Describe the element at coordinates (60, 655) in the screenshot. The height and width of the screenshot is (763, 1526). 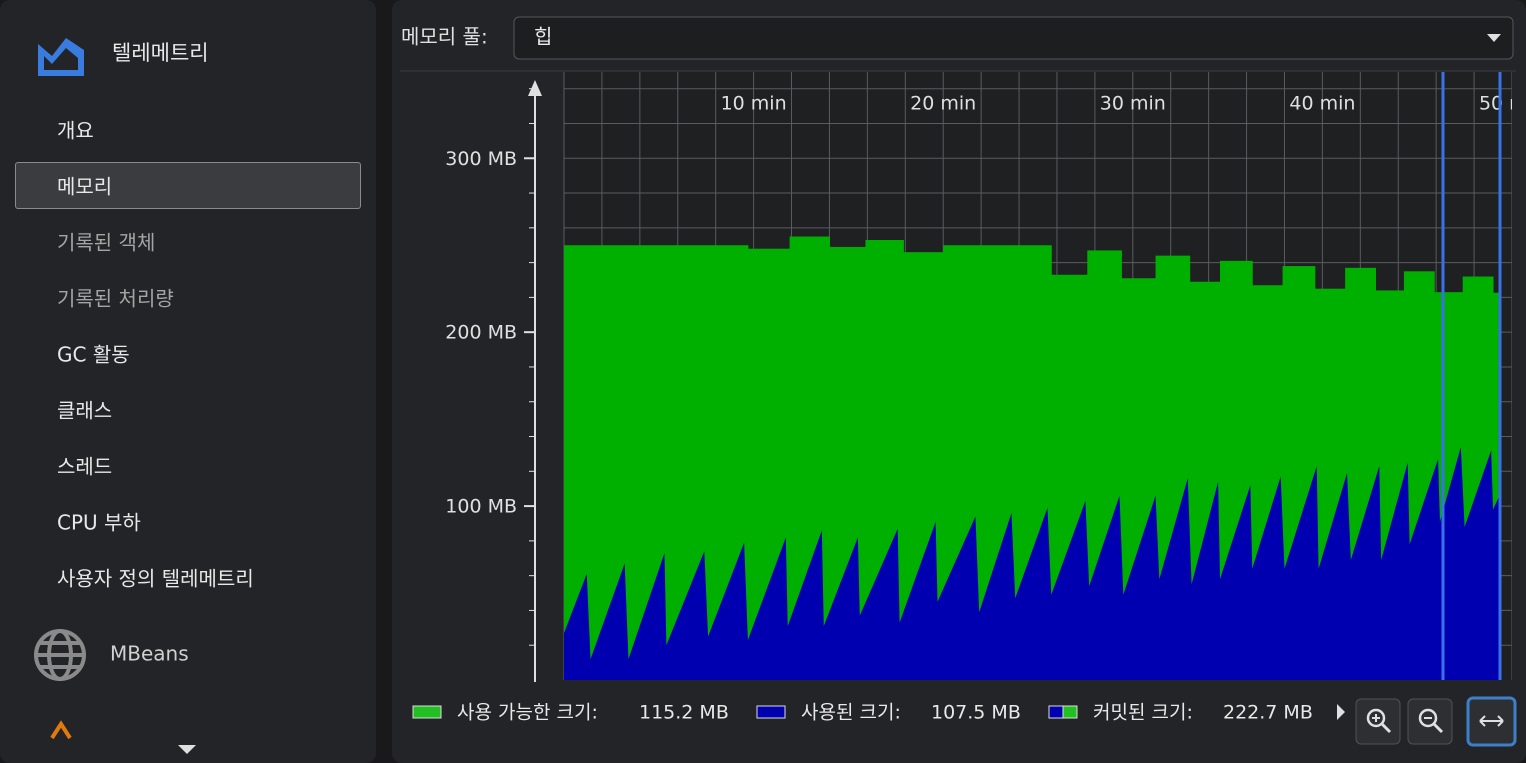
I see `globe-icon` at that location.